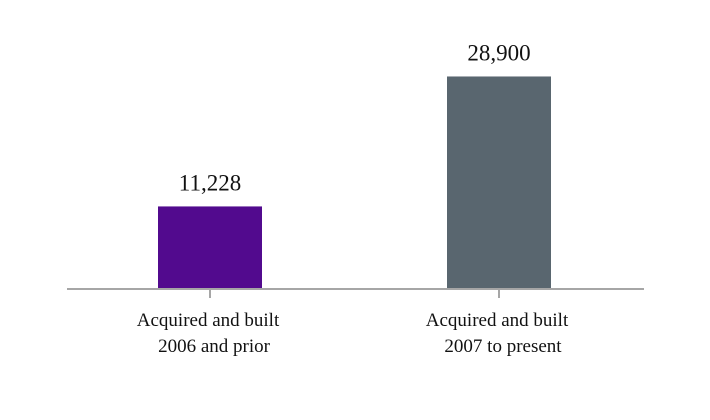  I want to click on value-label-1: 11,228, so click(210, 182).